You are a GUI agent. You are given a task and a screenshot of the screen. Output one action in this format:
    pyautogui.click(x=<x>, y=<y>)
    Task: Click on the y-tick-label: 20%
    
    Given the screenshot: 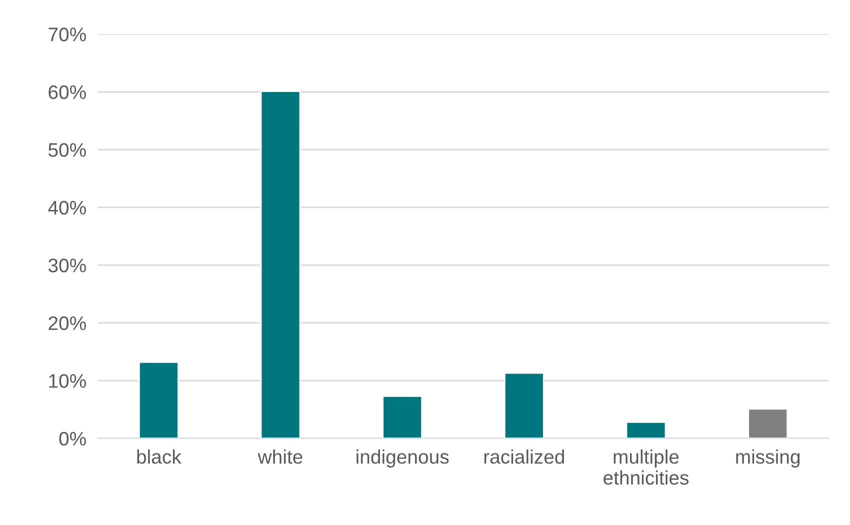 What is the action you would take?
    pyautogui.click(x=67, y=323)
    